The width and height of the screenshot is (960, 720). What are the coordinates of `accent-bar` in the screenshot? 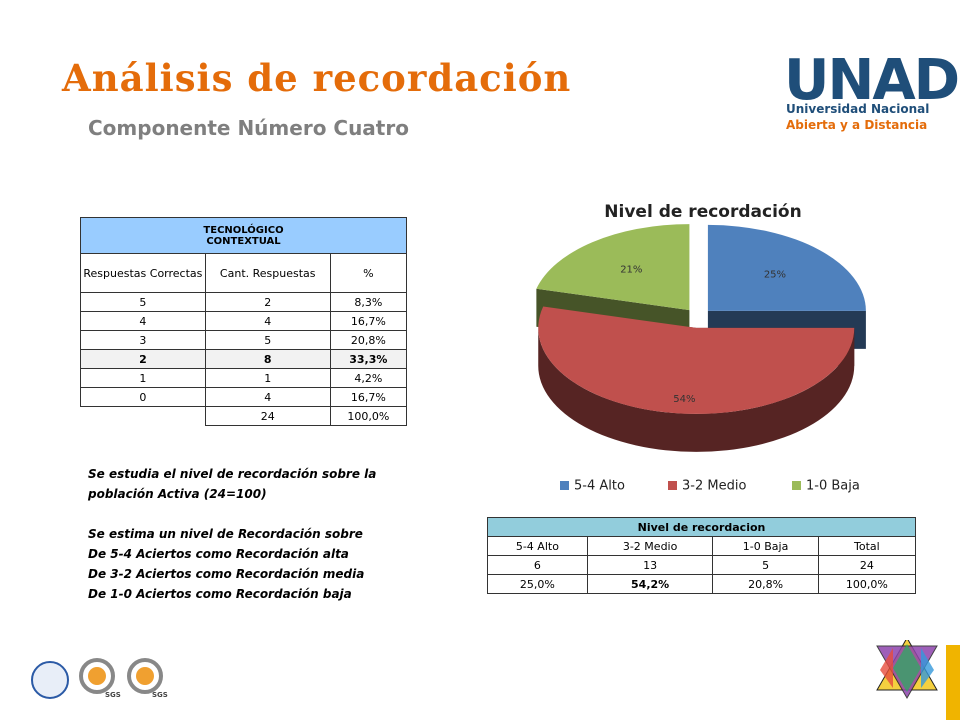 It's located at (953, 682).